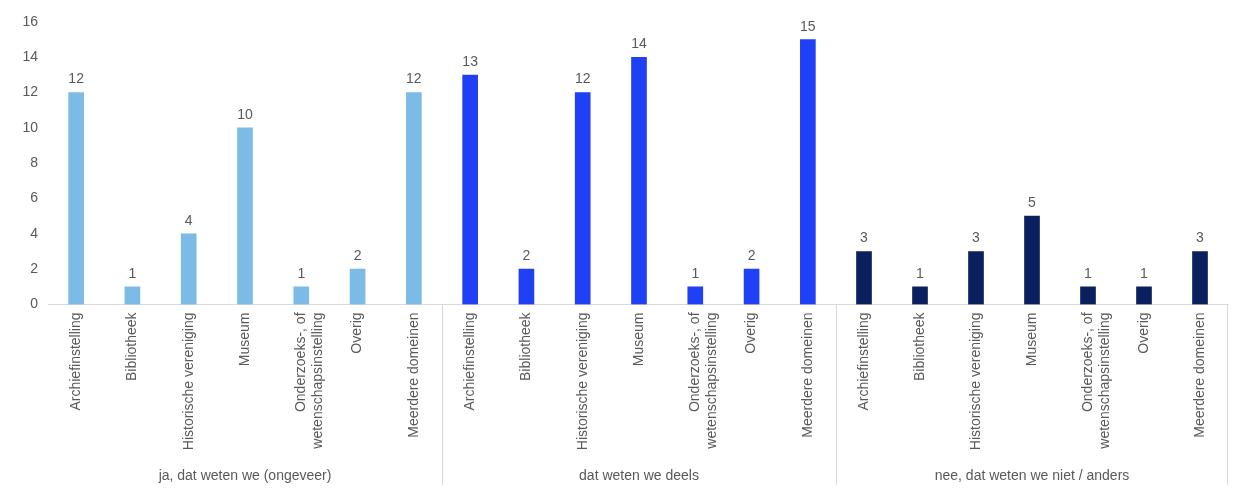 The width and height of the screenshot is (1237, 493). What do you see at coordinates (245, 113) in the screenshot?
I see `data-label: 10` at bounding box center [245, 113].